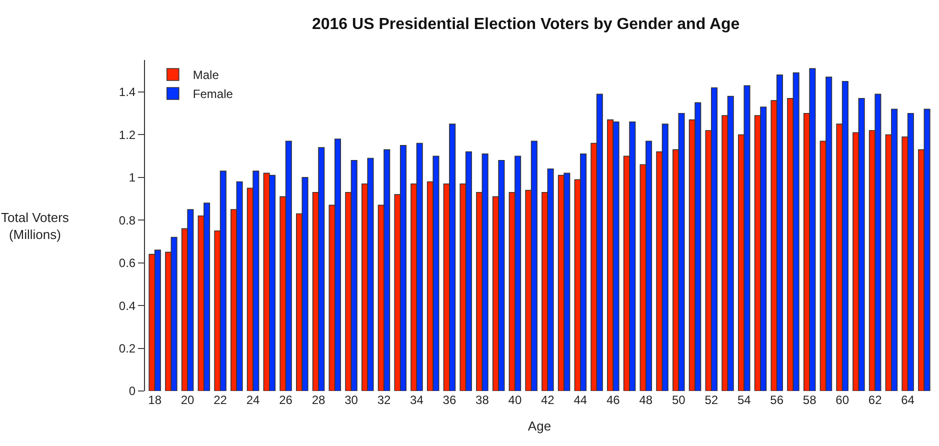 The image size is (939, 446). I want to click on y-tick-label: 0, so click(132, 391).